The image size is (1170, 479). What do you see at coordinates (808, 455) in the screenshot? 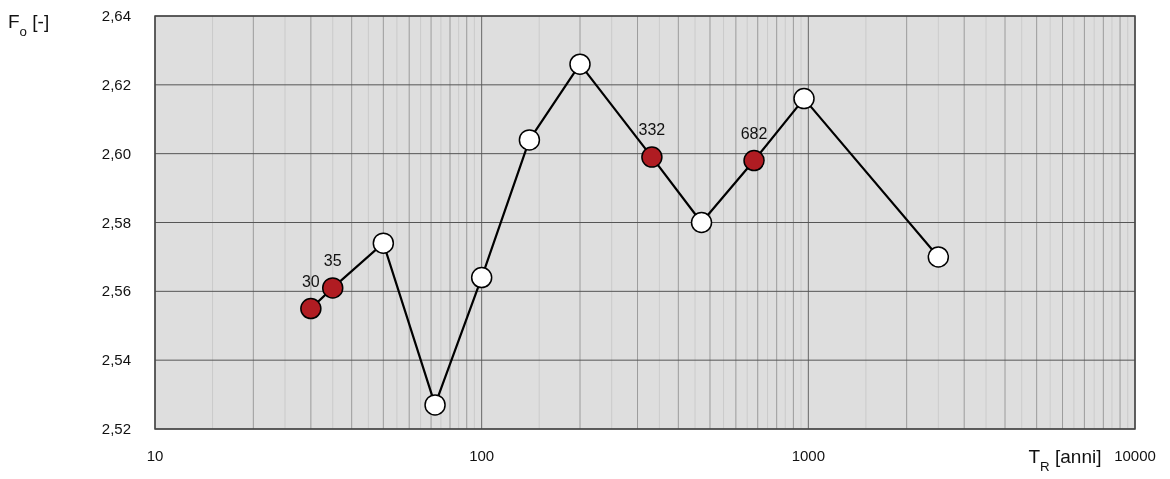
I see `x-tick-label: 1000` at bounding box center [808, 455].